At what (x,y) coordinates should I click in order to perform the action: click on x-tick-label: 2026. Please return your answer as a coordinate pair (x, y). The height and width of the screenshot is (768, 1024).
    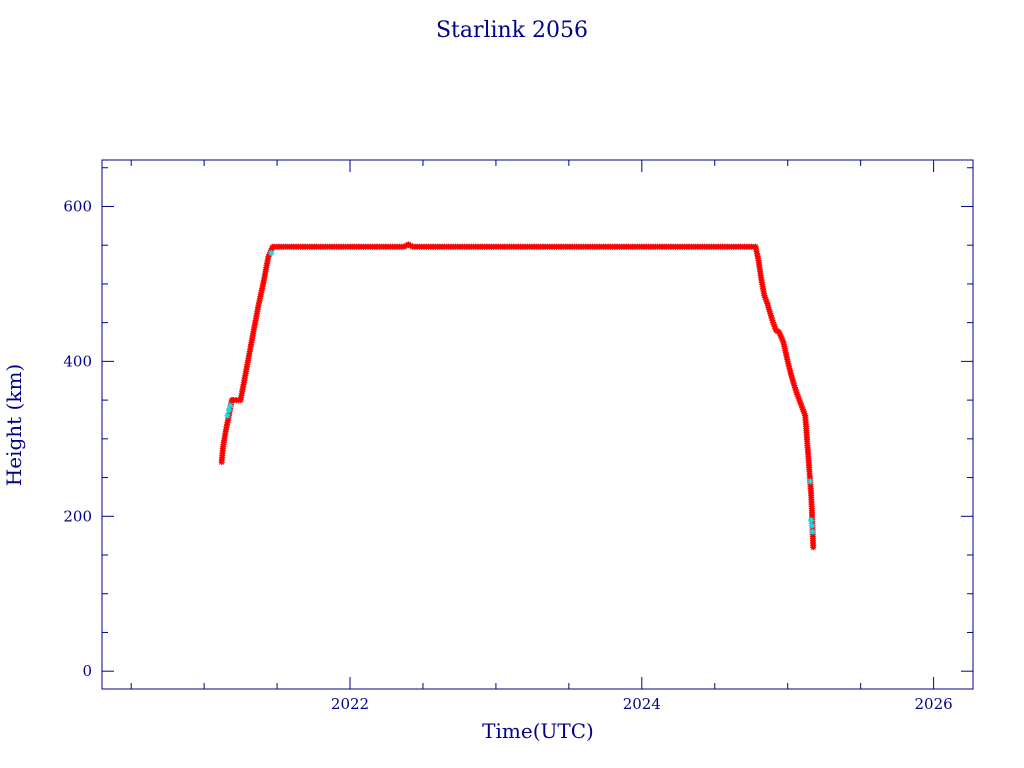
    Looking at the image, I should click on (934, 704).